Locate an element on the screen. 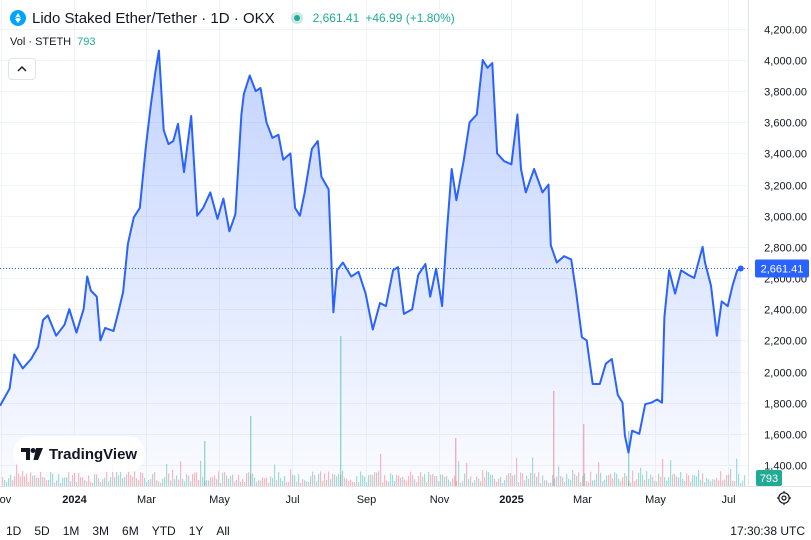  x-axis: Nov 2024 Mar May Jul Sep Nov 2025 Mar May Jul is located at coordinates (368, 500).